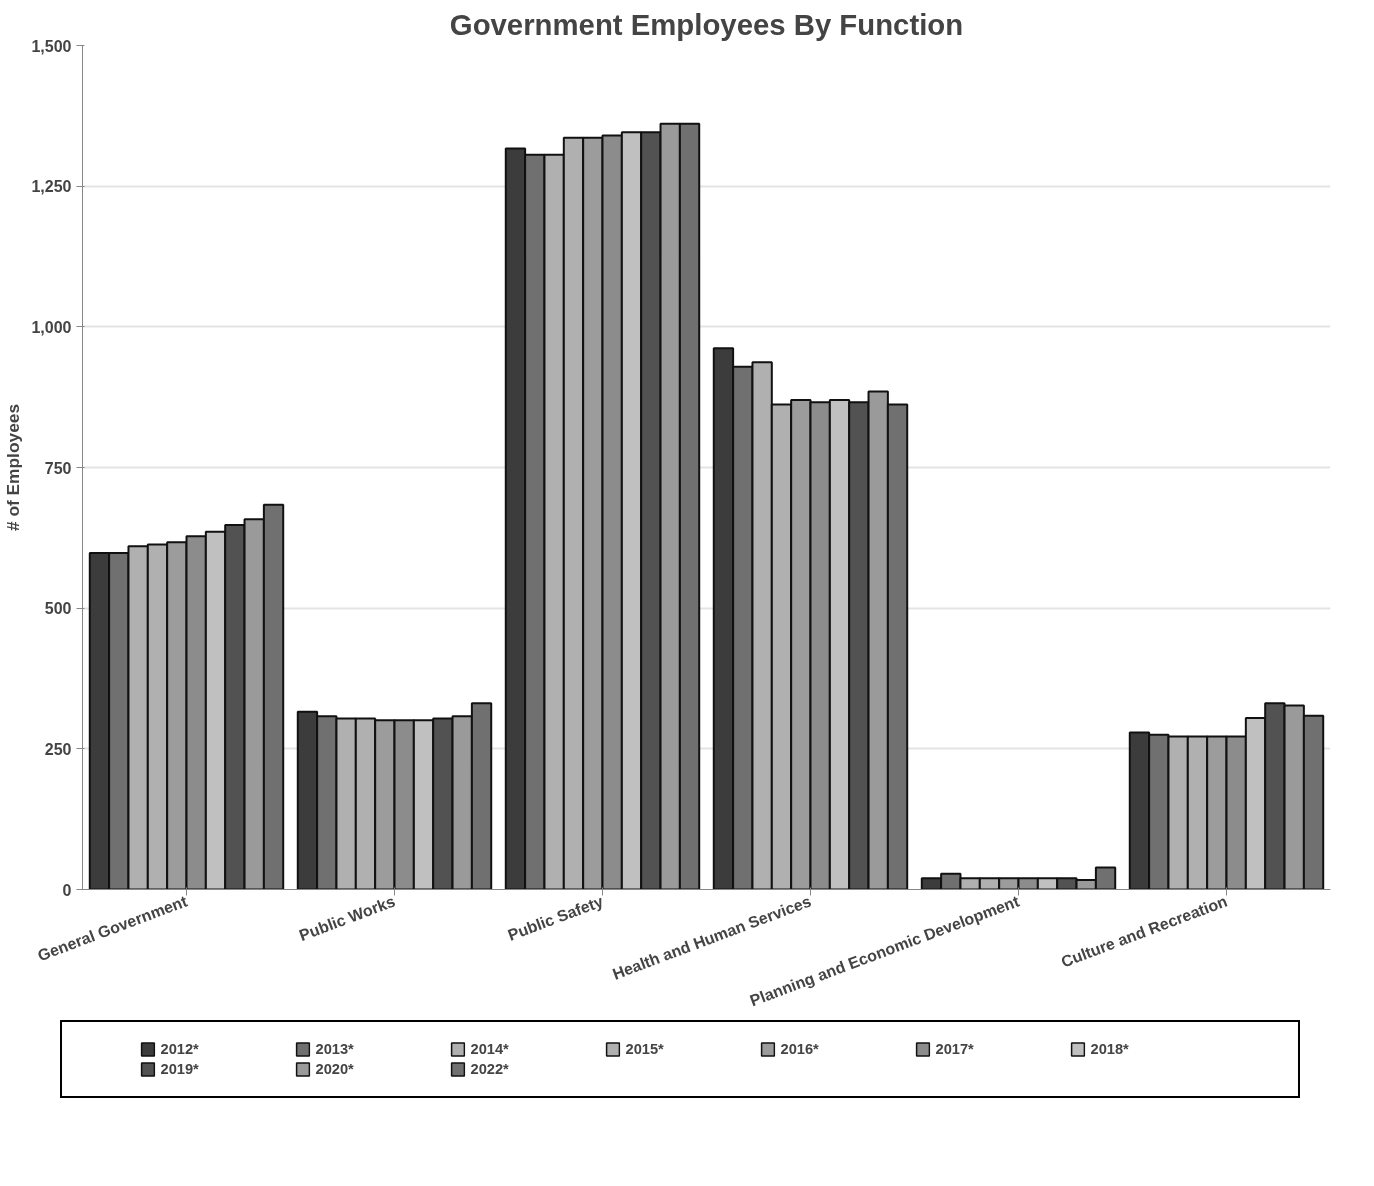 Image resolution: width=1374 pixels, height=1186 pixels. What do you see at coordinates (490, 1049) in the screenshot?
I see `legend-label: 2014*` at bounding box center [490, 1049].